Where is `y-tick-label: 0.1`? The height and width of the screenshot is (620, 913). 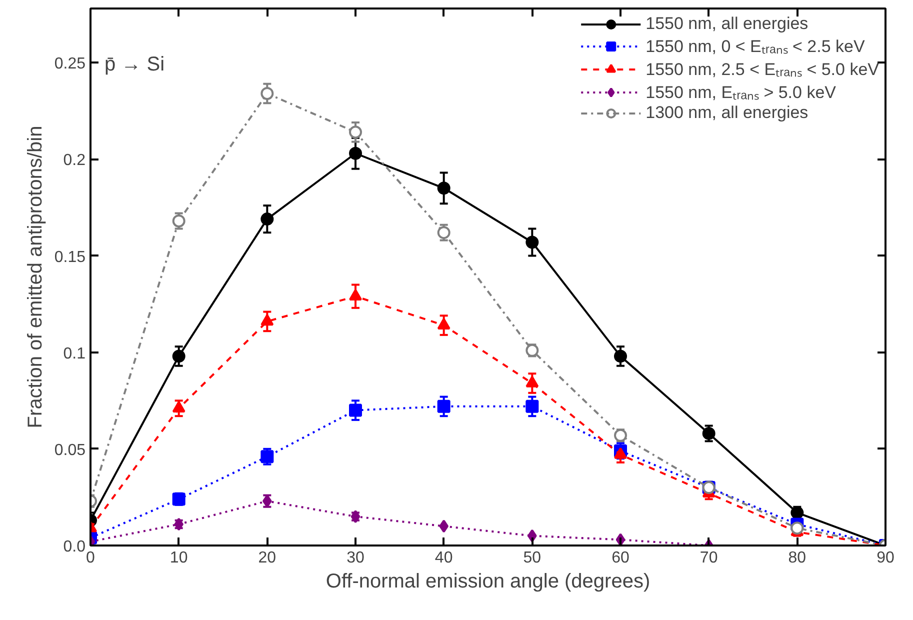 y-tick-label: 0.1 is located at coordinates (74, 353).